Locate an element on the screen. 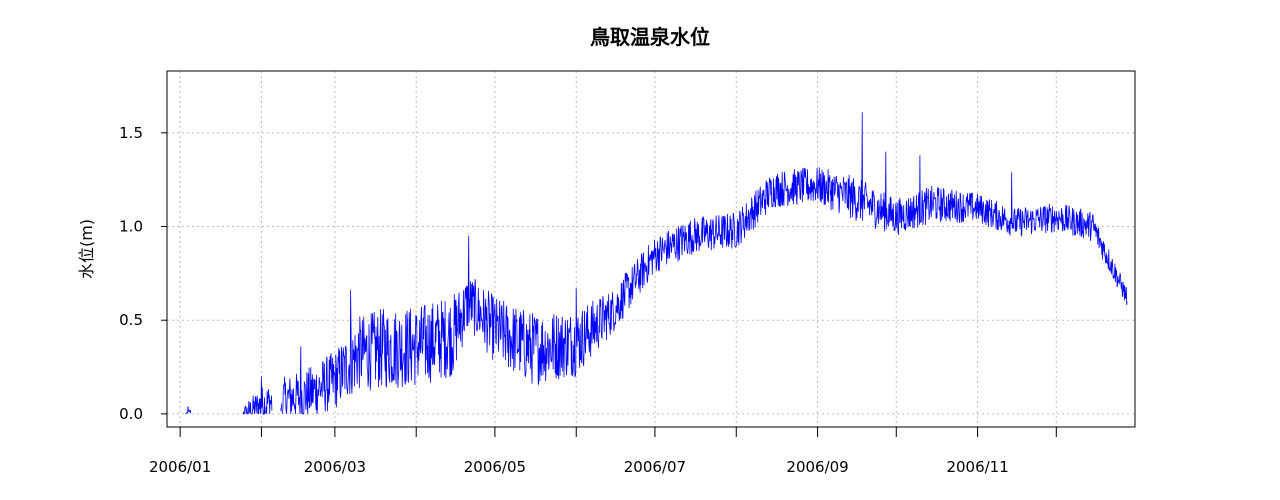 Image resolution: width=1280 pixels, height=500 pixels. y-tick-label: 1.5 is located at coordinates (131, 133).